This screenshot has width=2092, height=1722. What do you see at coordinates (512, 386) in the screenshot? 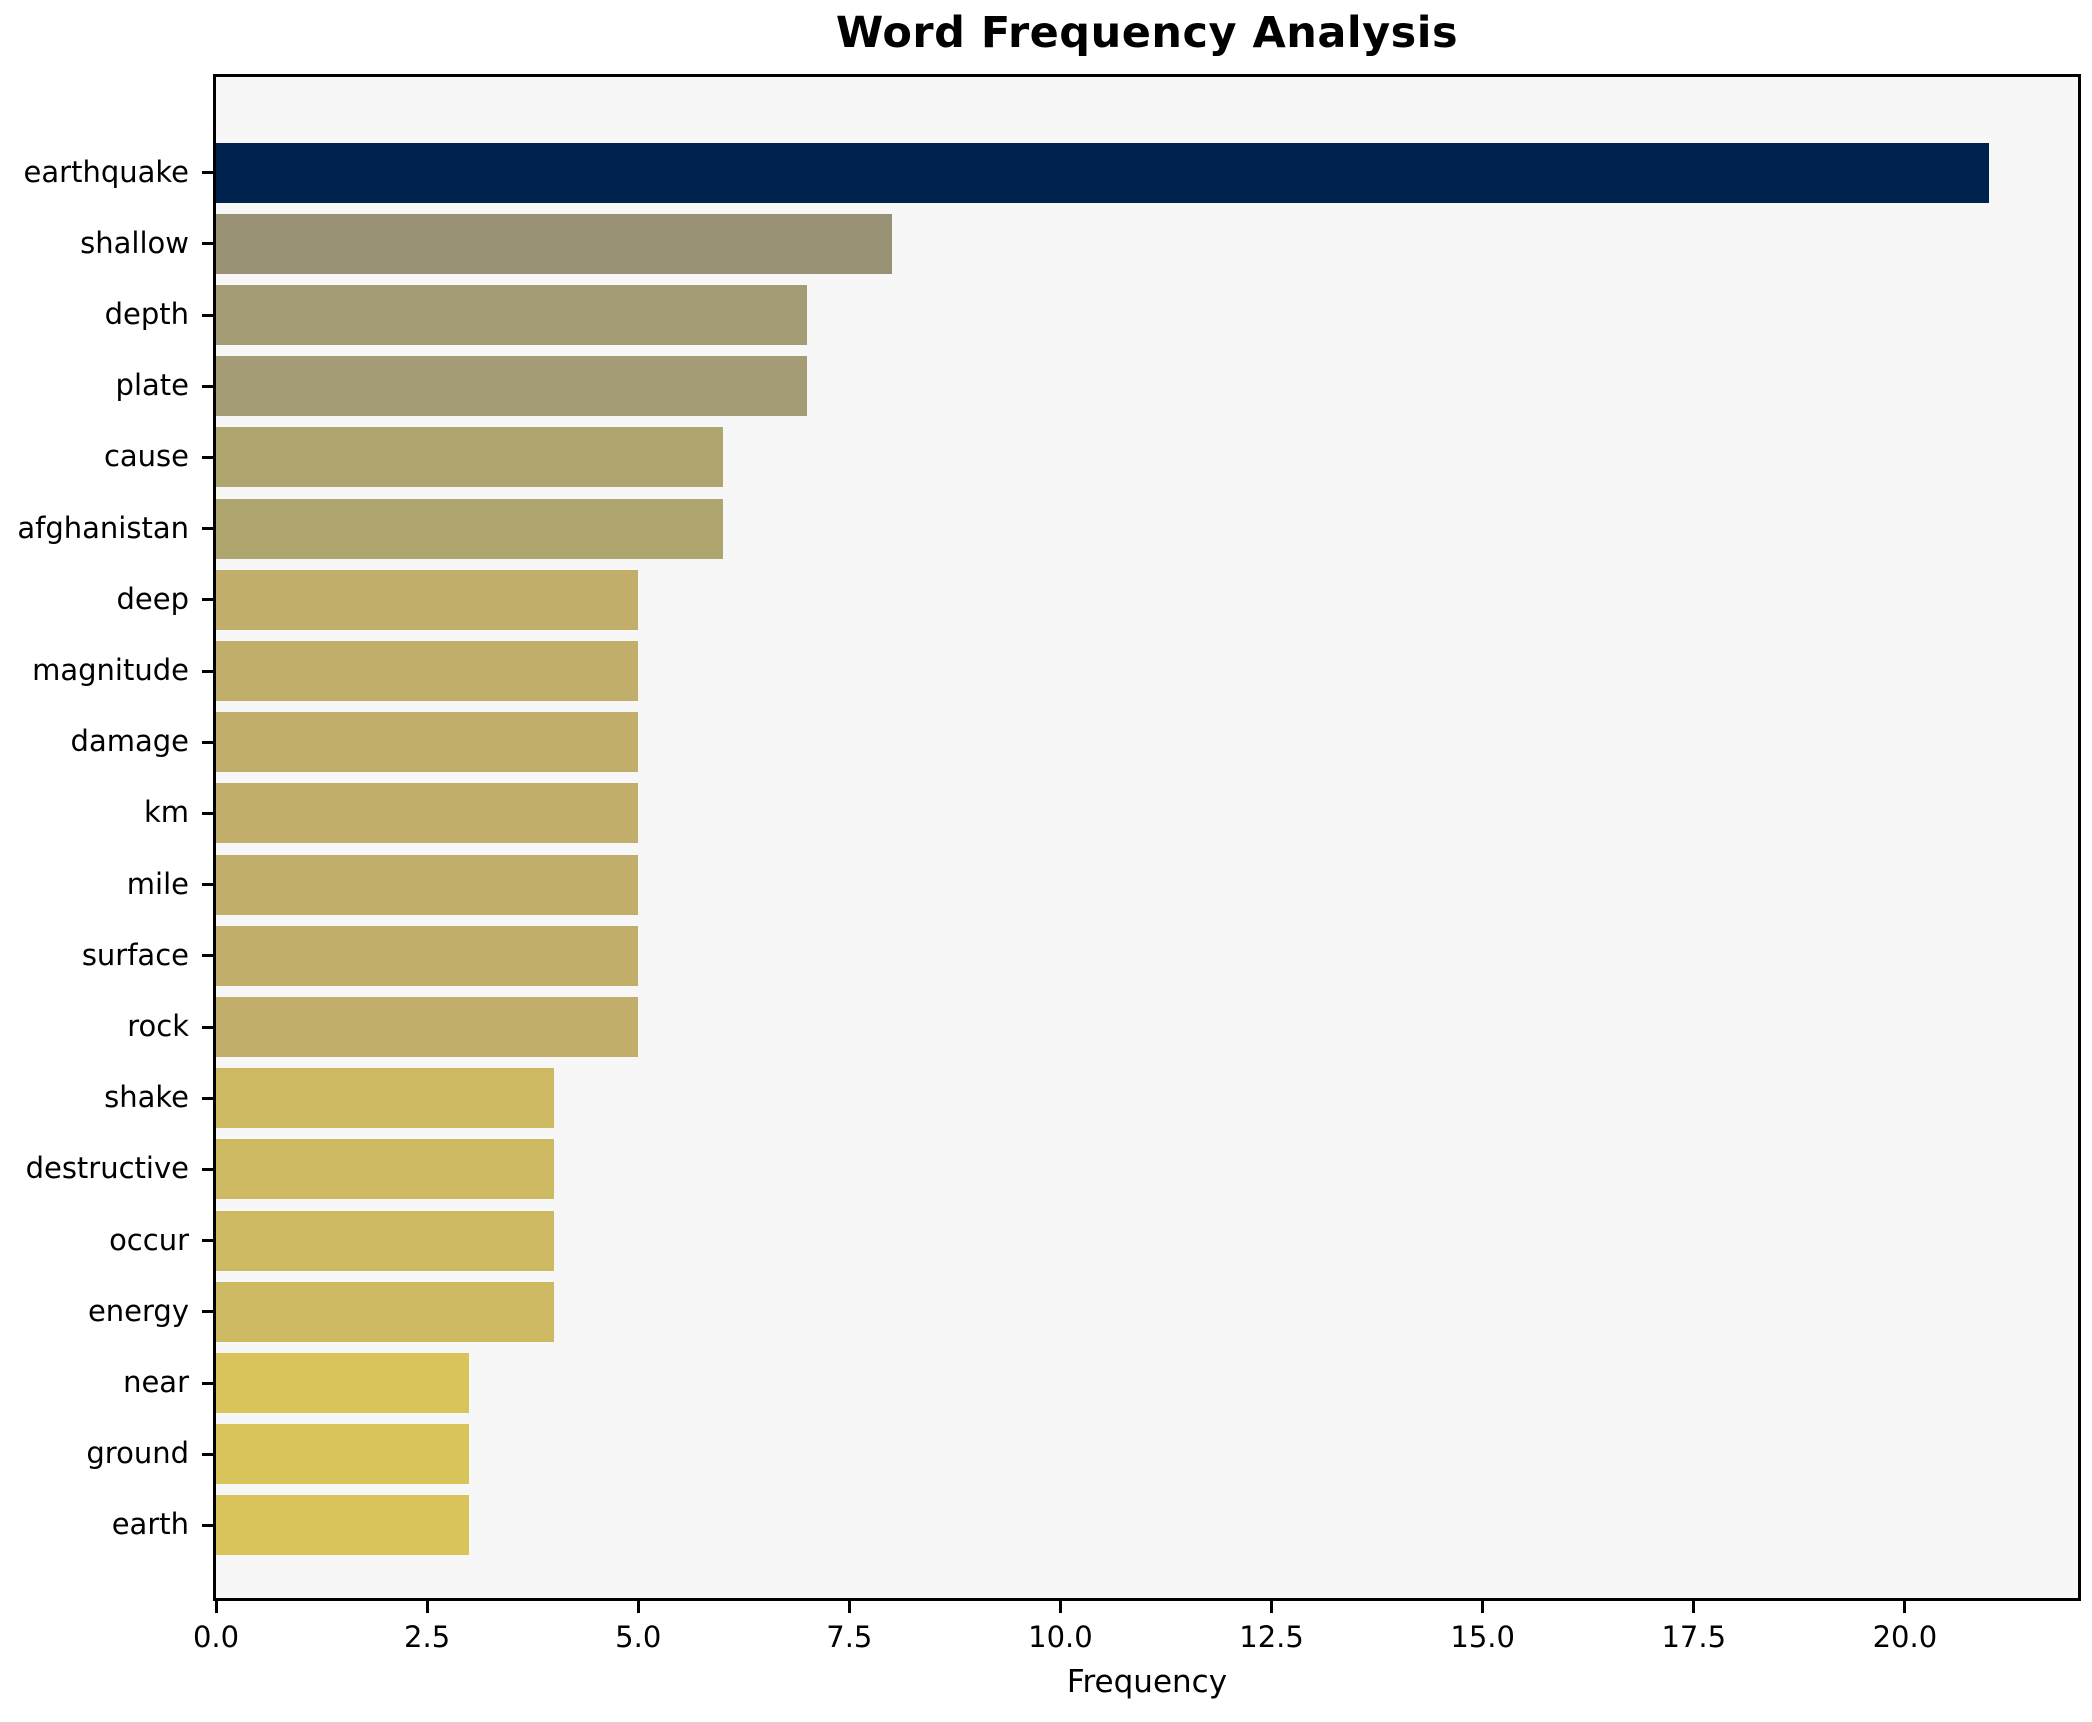
I see `frequency-bar-plate` at bounding box center [512, 386].